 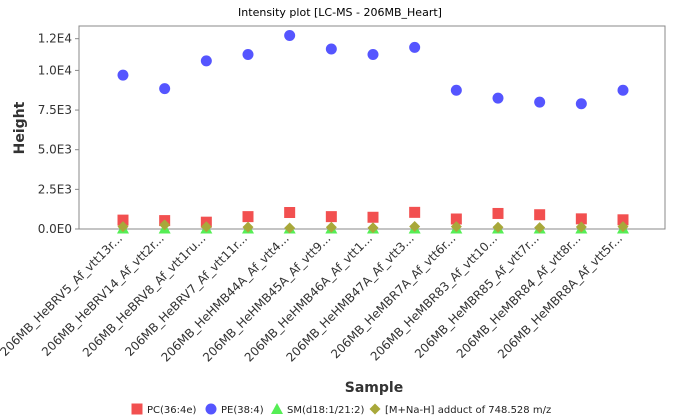 I want to click on y-tick-label: 5.0E3, so click(x=55, y=150).